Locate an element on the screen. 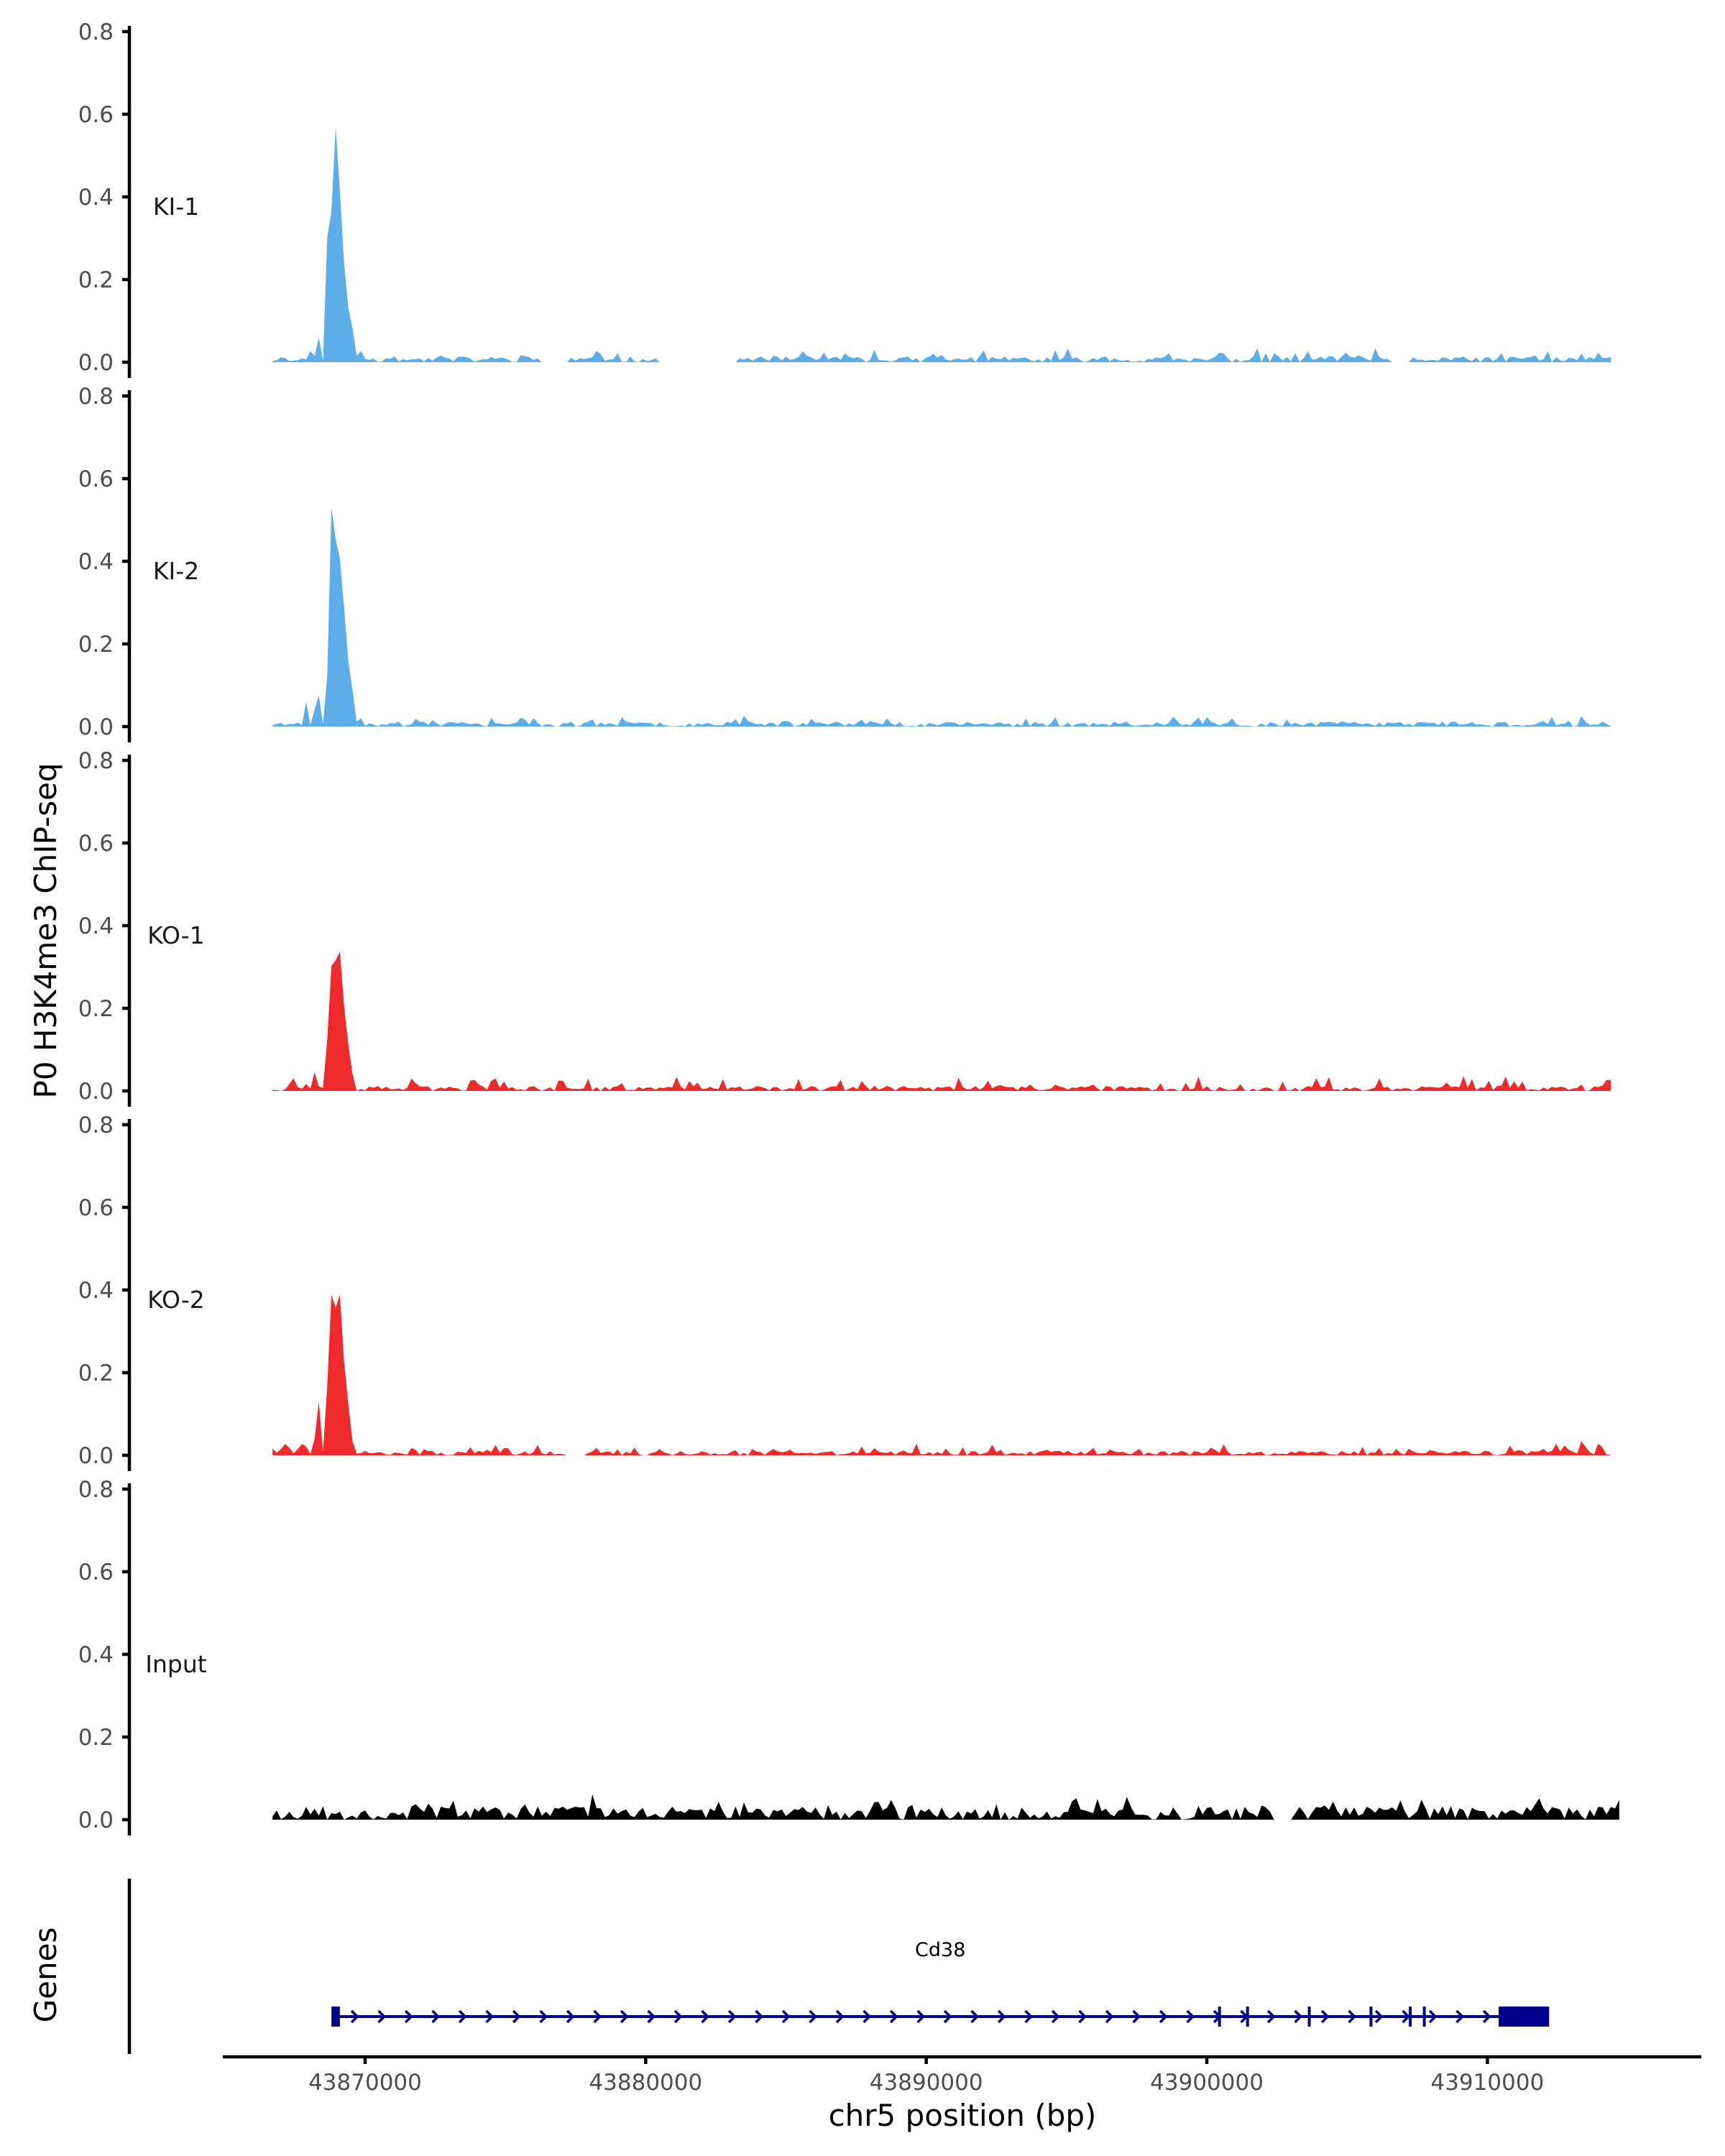 Image resolution: width=1725 pixels, height=2156 pixels. x-tick-label: 43880000 is located at coordinates (645, 2083).